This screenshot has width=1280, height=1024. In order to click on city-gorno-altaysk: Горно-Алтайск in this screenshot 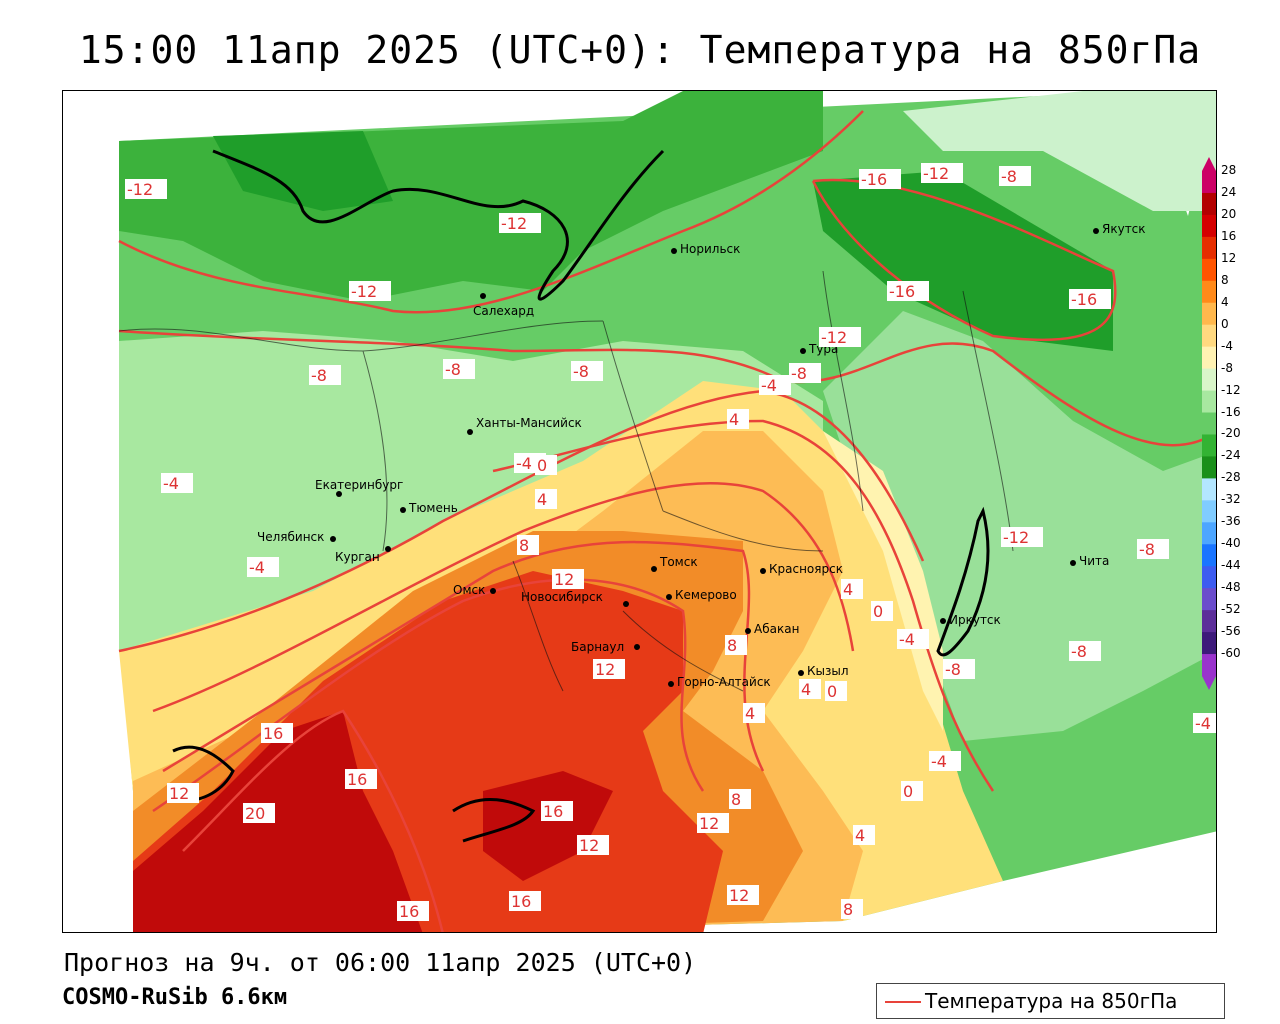, I will do `click(719, 682)`.